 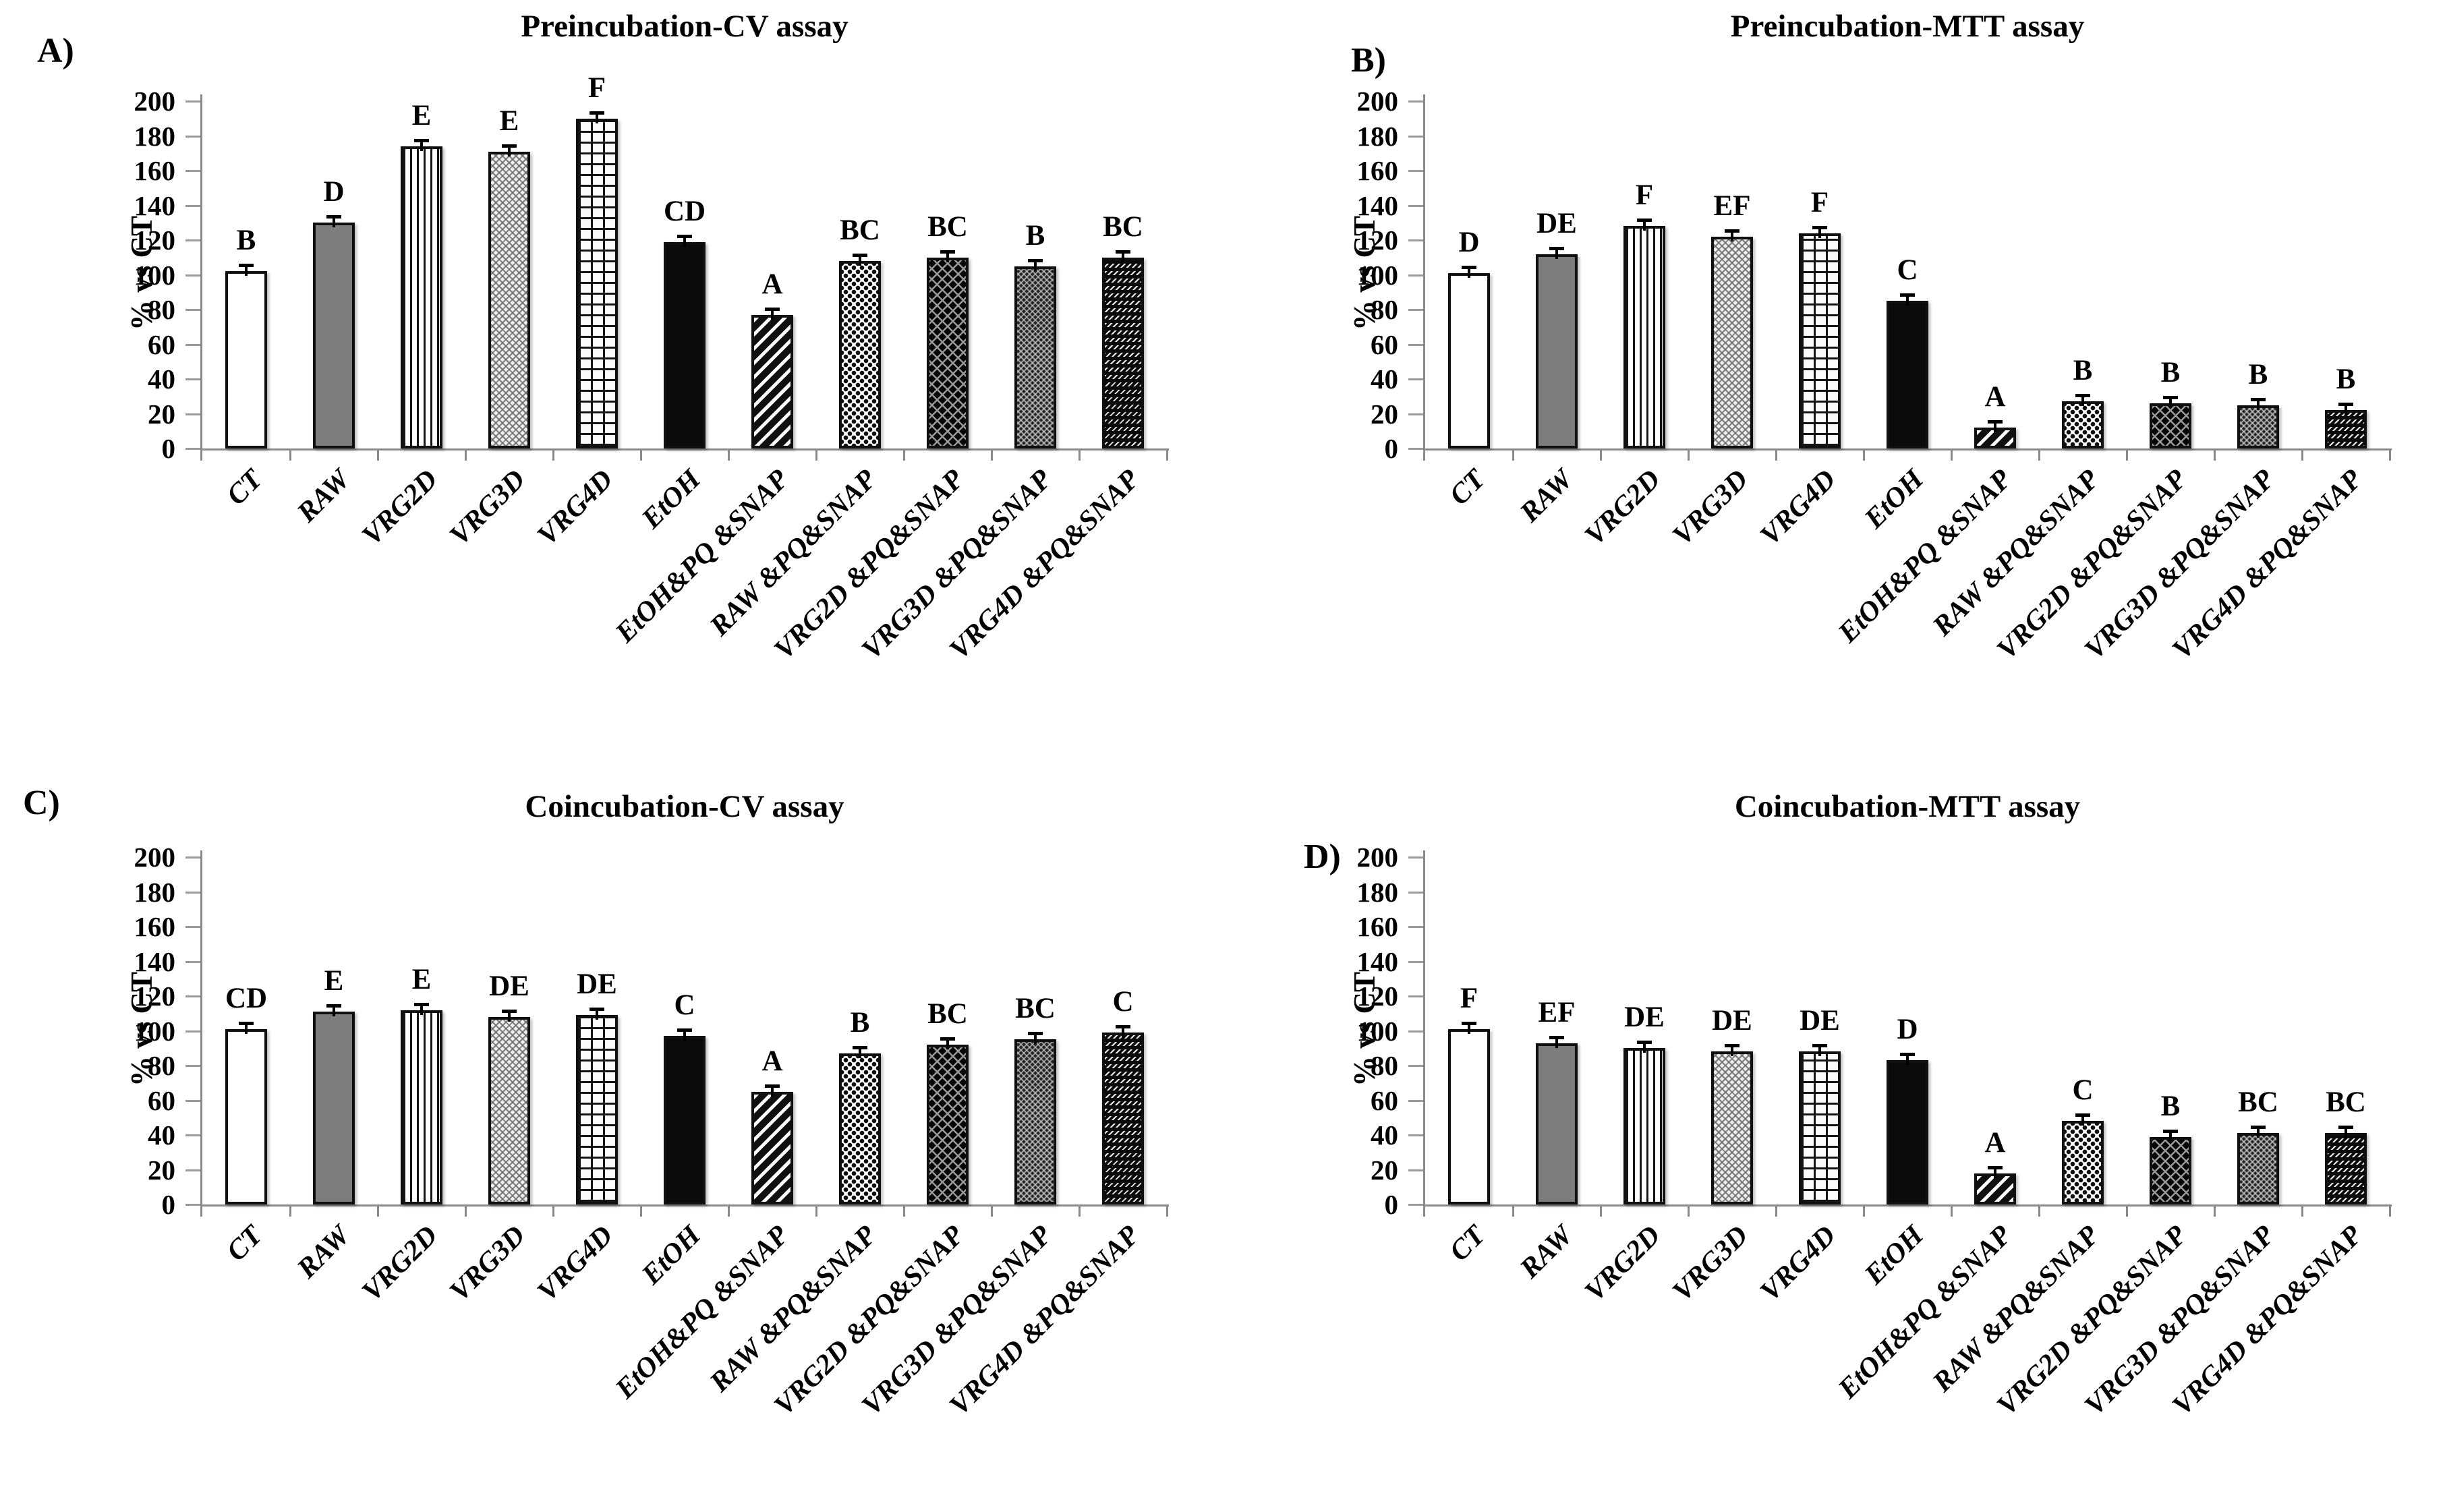 What do you see at coordinates (201, 277) in the screenshot?
I see `y-axis-line` at bounding box center [201, 277].